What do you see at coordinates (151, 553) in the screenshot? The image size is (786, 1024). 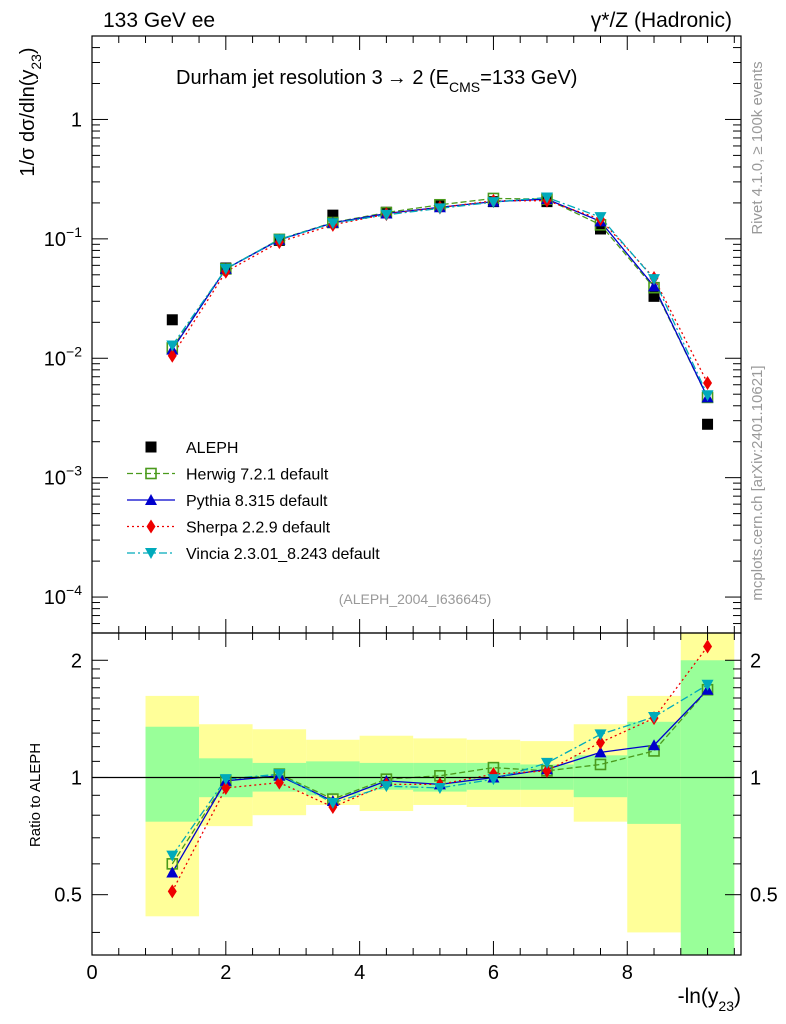 I see `legend-marker-vincia` at bounding box center [151, 553].